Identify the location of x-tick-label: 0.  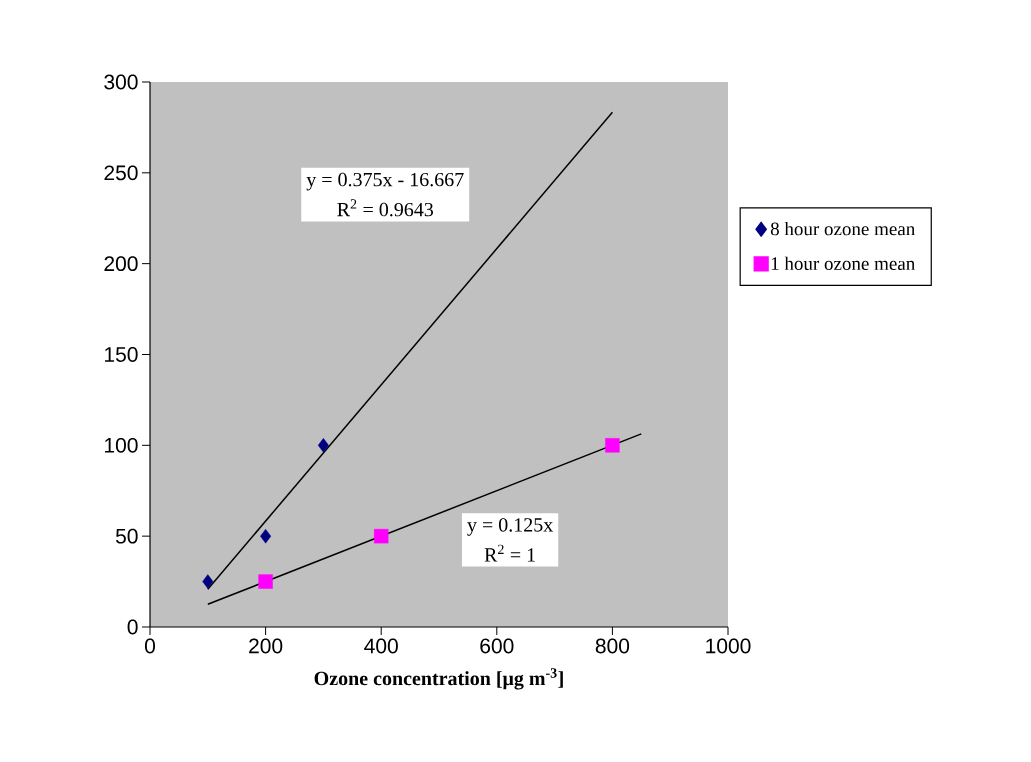
(150, 646).